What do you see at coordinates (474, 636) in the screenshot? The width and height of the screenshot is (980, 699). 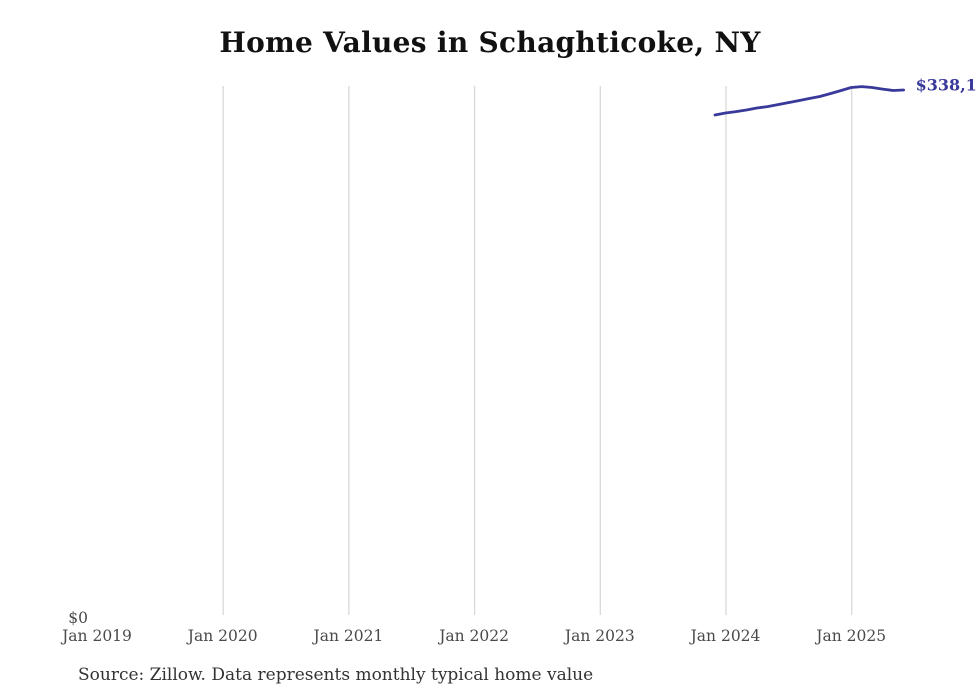 I see `x-tick-label: Jan 2022` at bounding box center [474, 636].